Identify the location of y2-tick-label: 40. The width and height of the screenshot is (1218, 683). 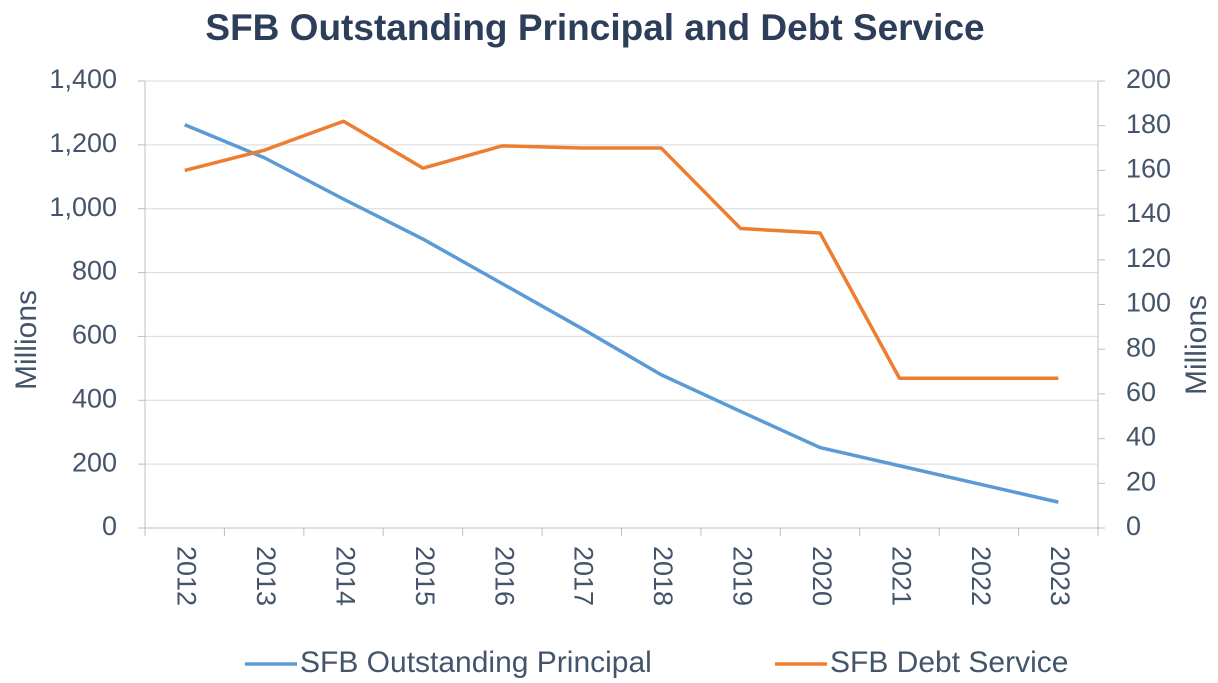
(1141, 437).